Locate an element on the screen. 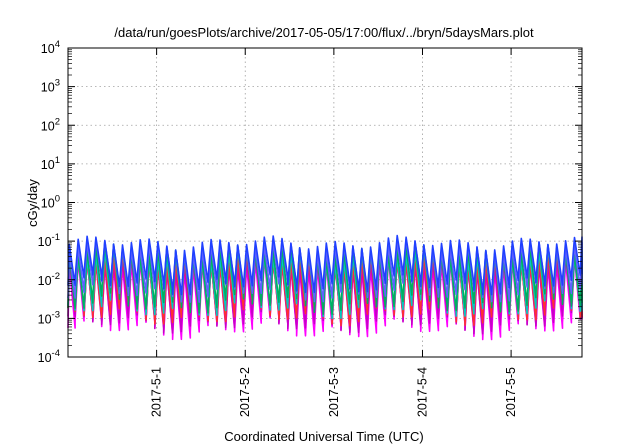 This screenshot has height=448, width=640. x-tick-label: 2017-5-1 is located at coordinates (157, 392).